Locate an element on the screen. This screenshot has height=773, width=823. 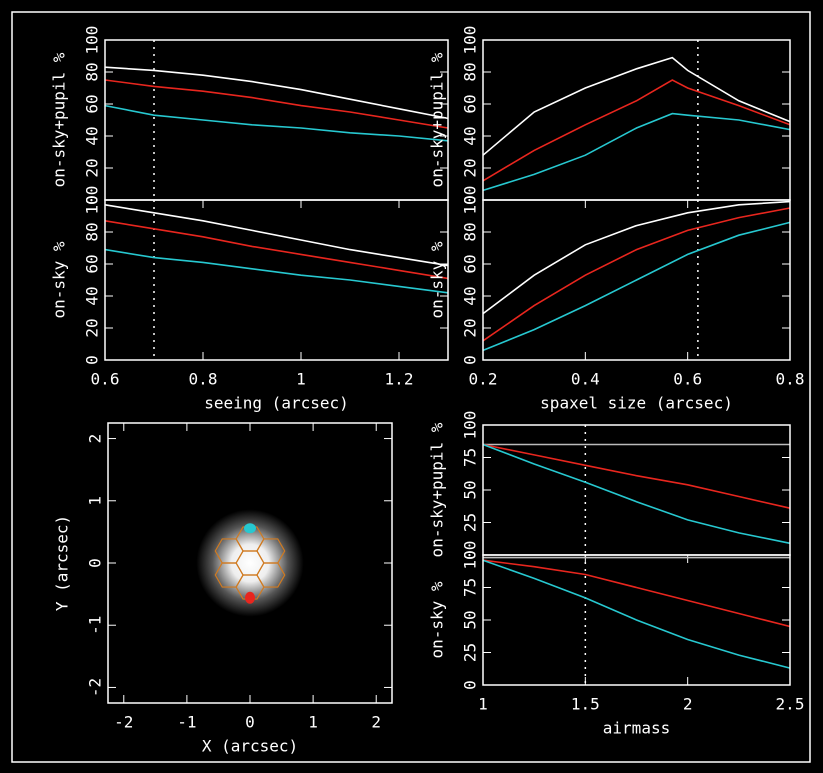
x-axis-label: X (arcsec) is located at coordinates (250, 746).